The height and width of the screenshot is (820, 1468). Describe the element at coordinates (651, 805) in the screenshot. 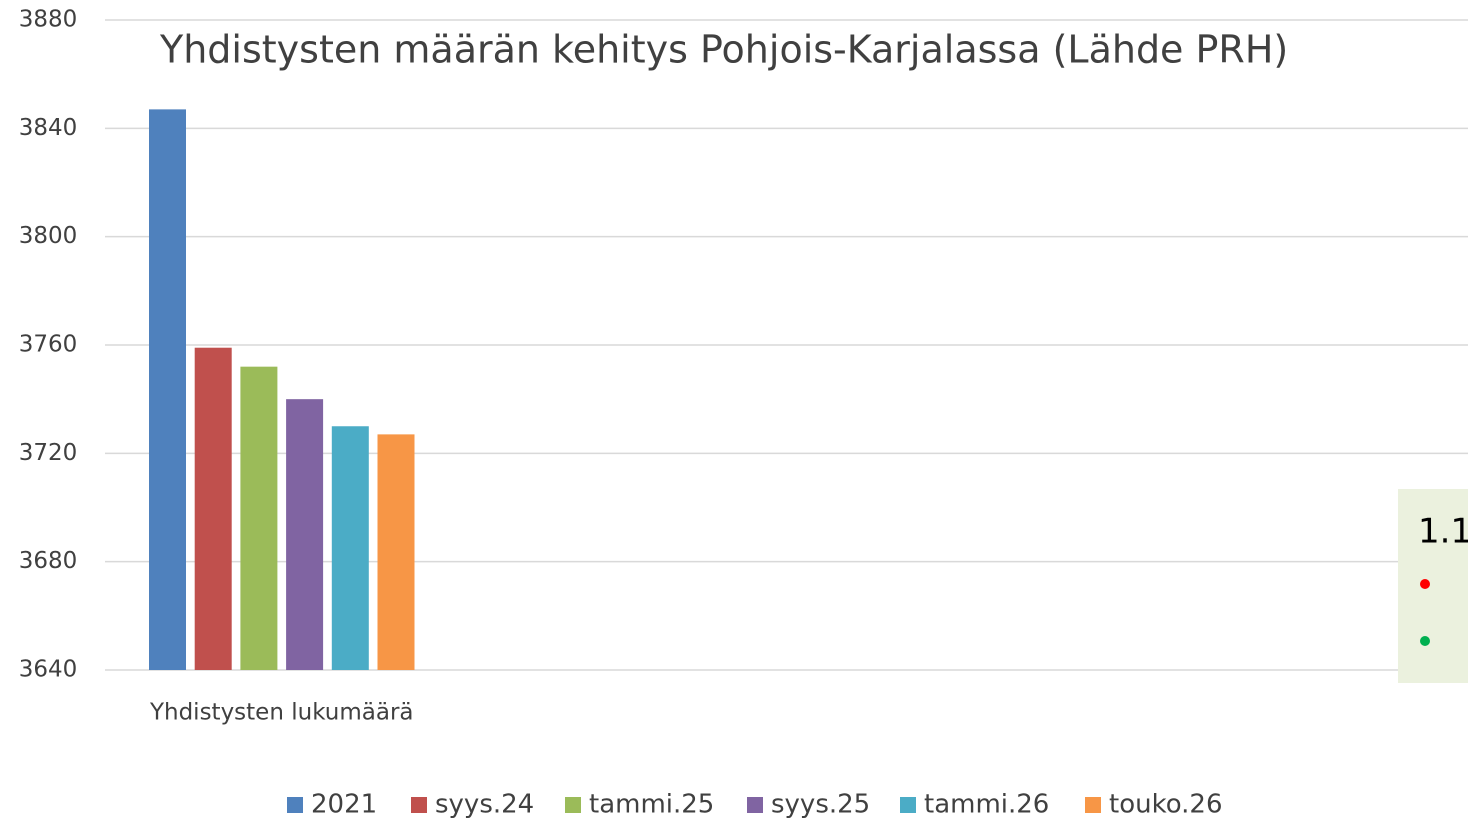

I see `legend-label: tammi.25` at that location.